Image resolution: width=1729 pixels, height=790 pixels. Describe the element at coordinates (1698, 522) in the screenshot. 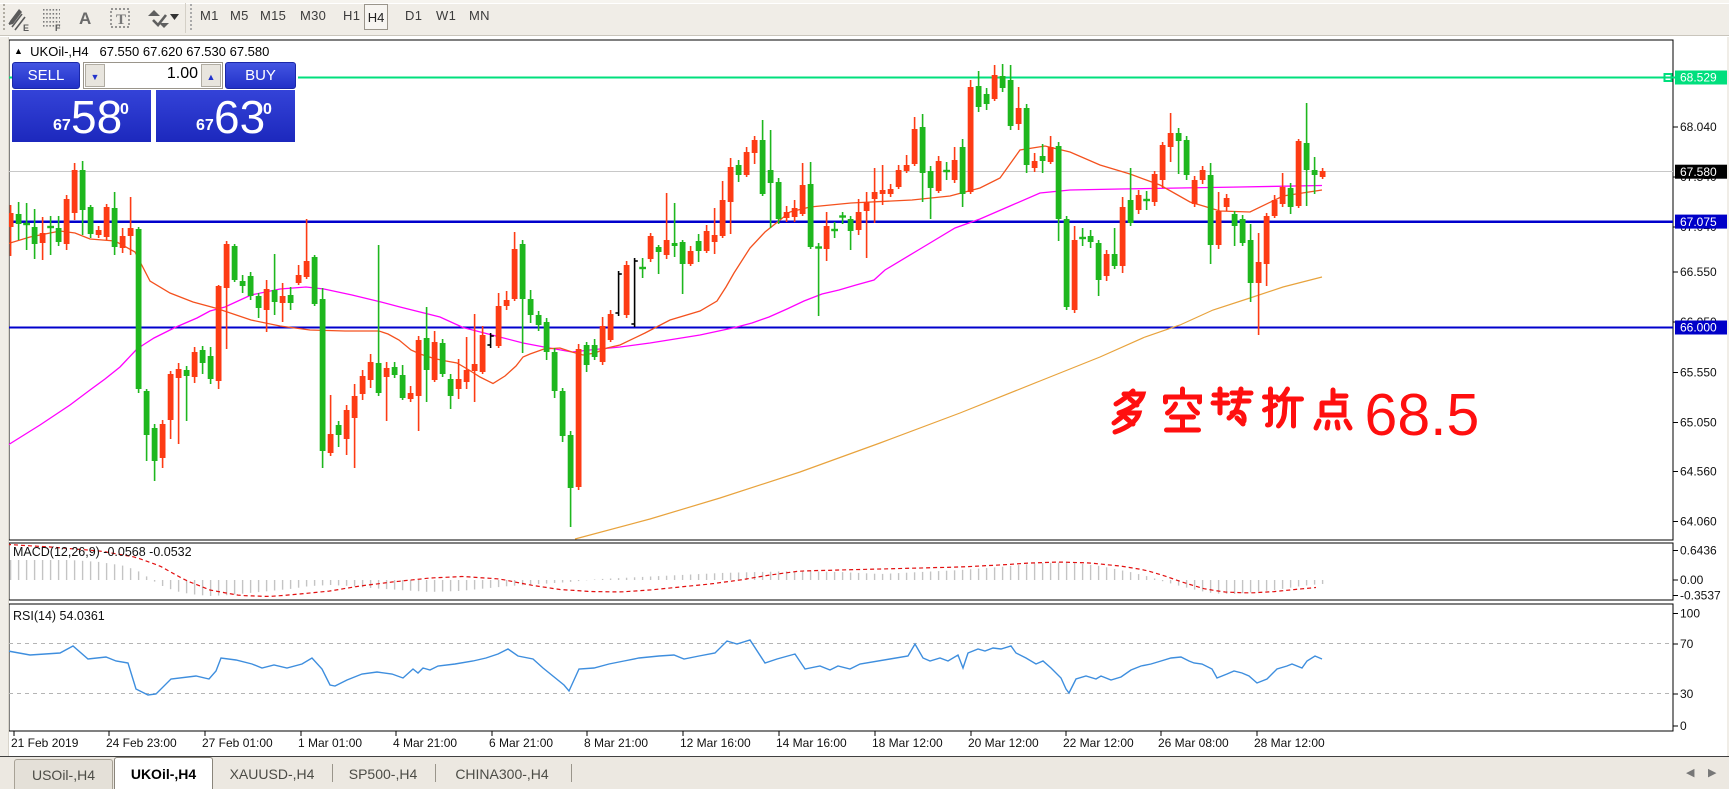

I see `svg-text: 64.060` at that location.